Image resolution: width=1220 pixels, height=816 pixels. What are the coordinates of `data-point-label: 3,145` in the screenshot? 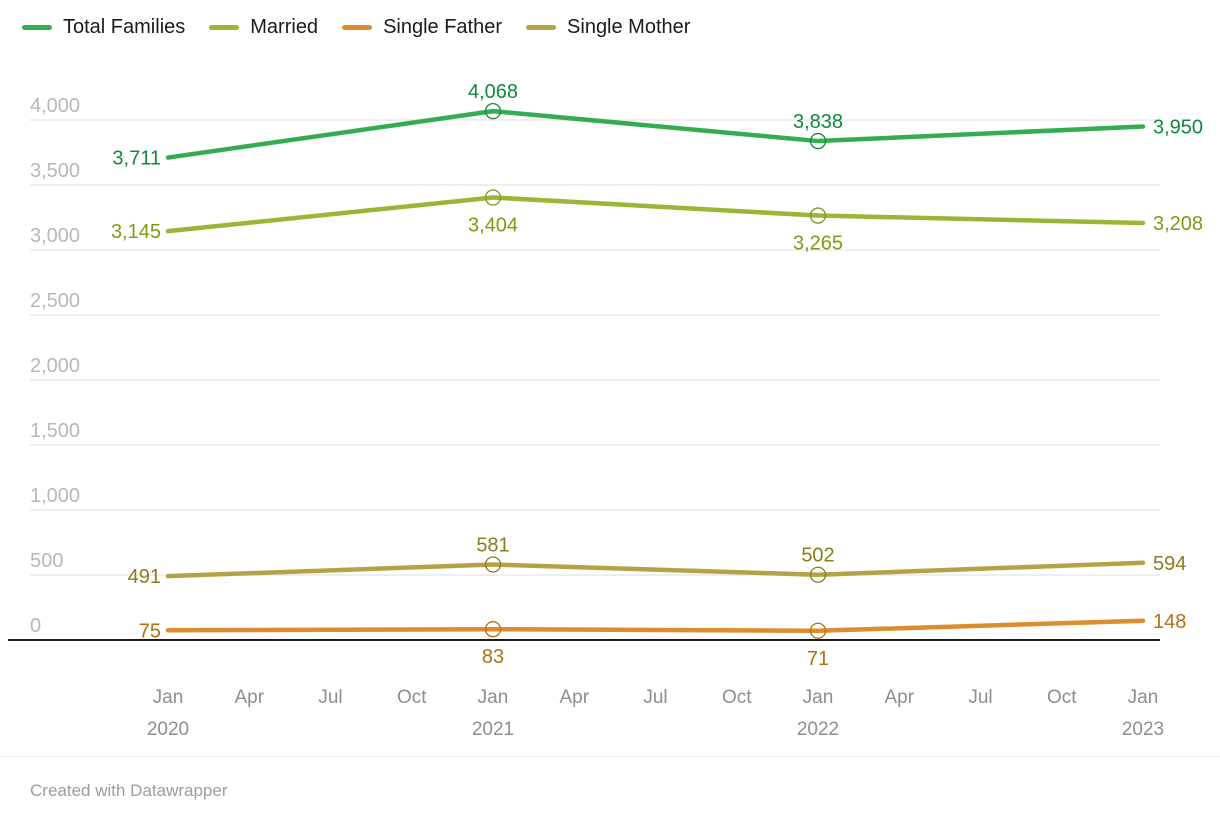 It's located at (136, 232).